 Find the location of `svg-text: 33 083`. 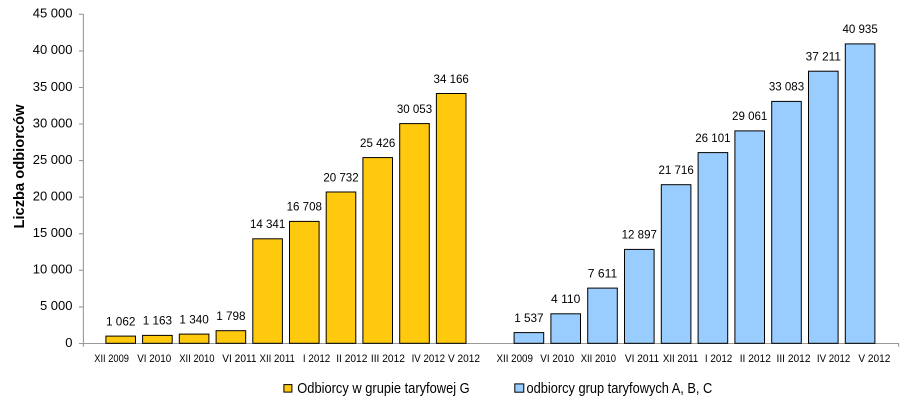

svg-text: 33 083 is located at coordinates (787, 87).